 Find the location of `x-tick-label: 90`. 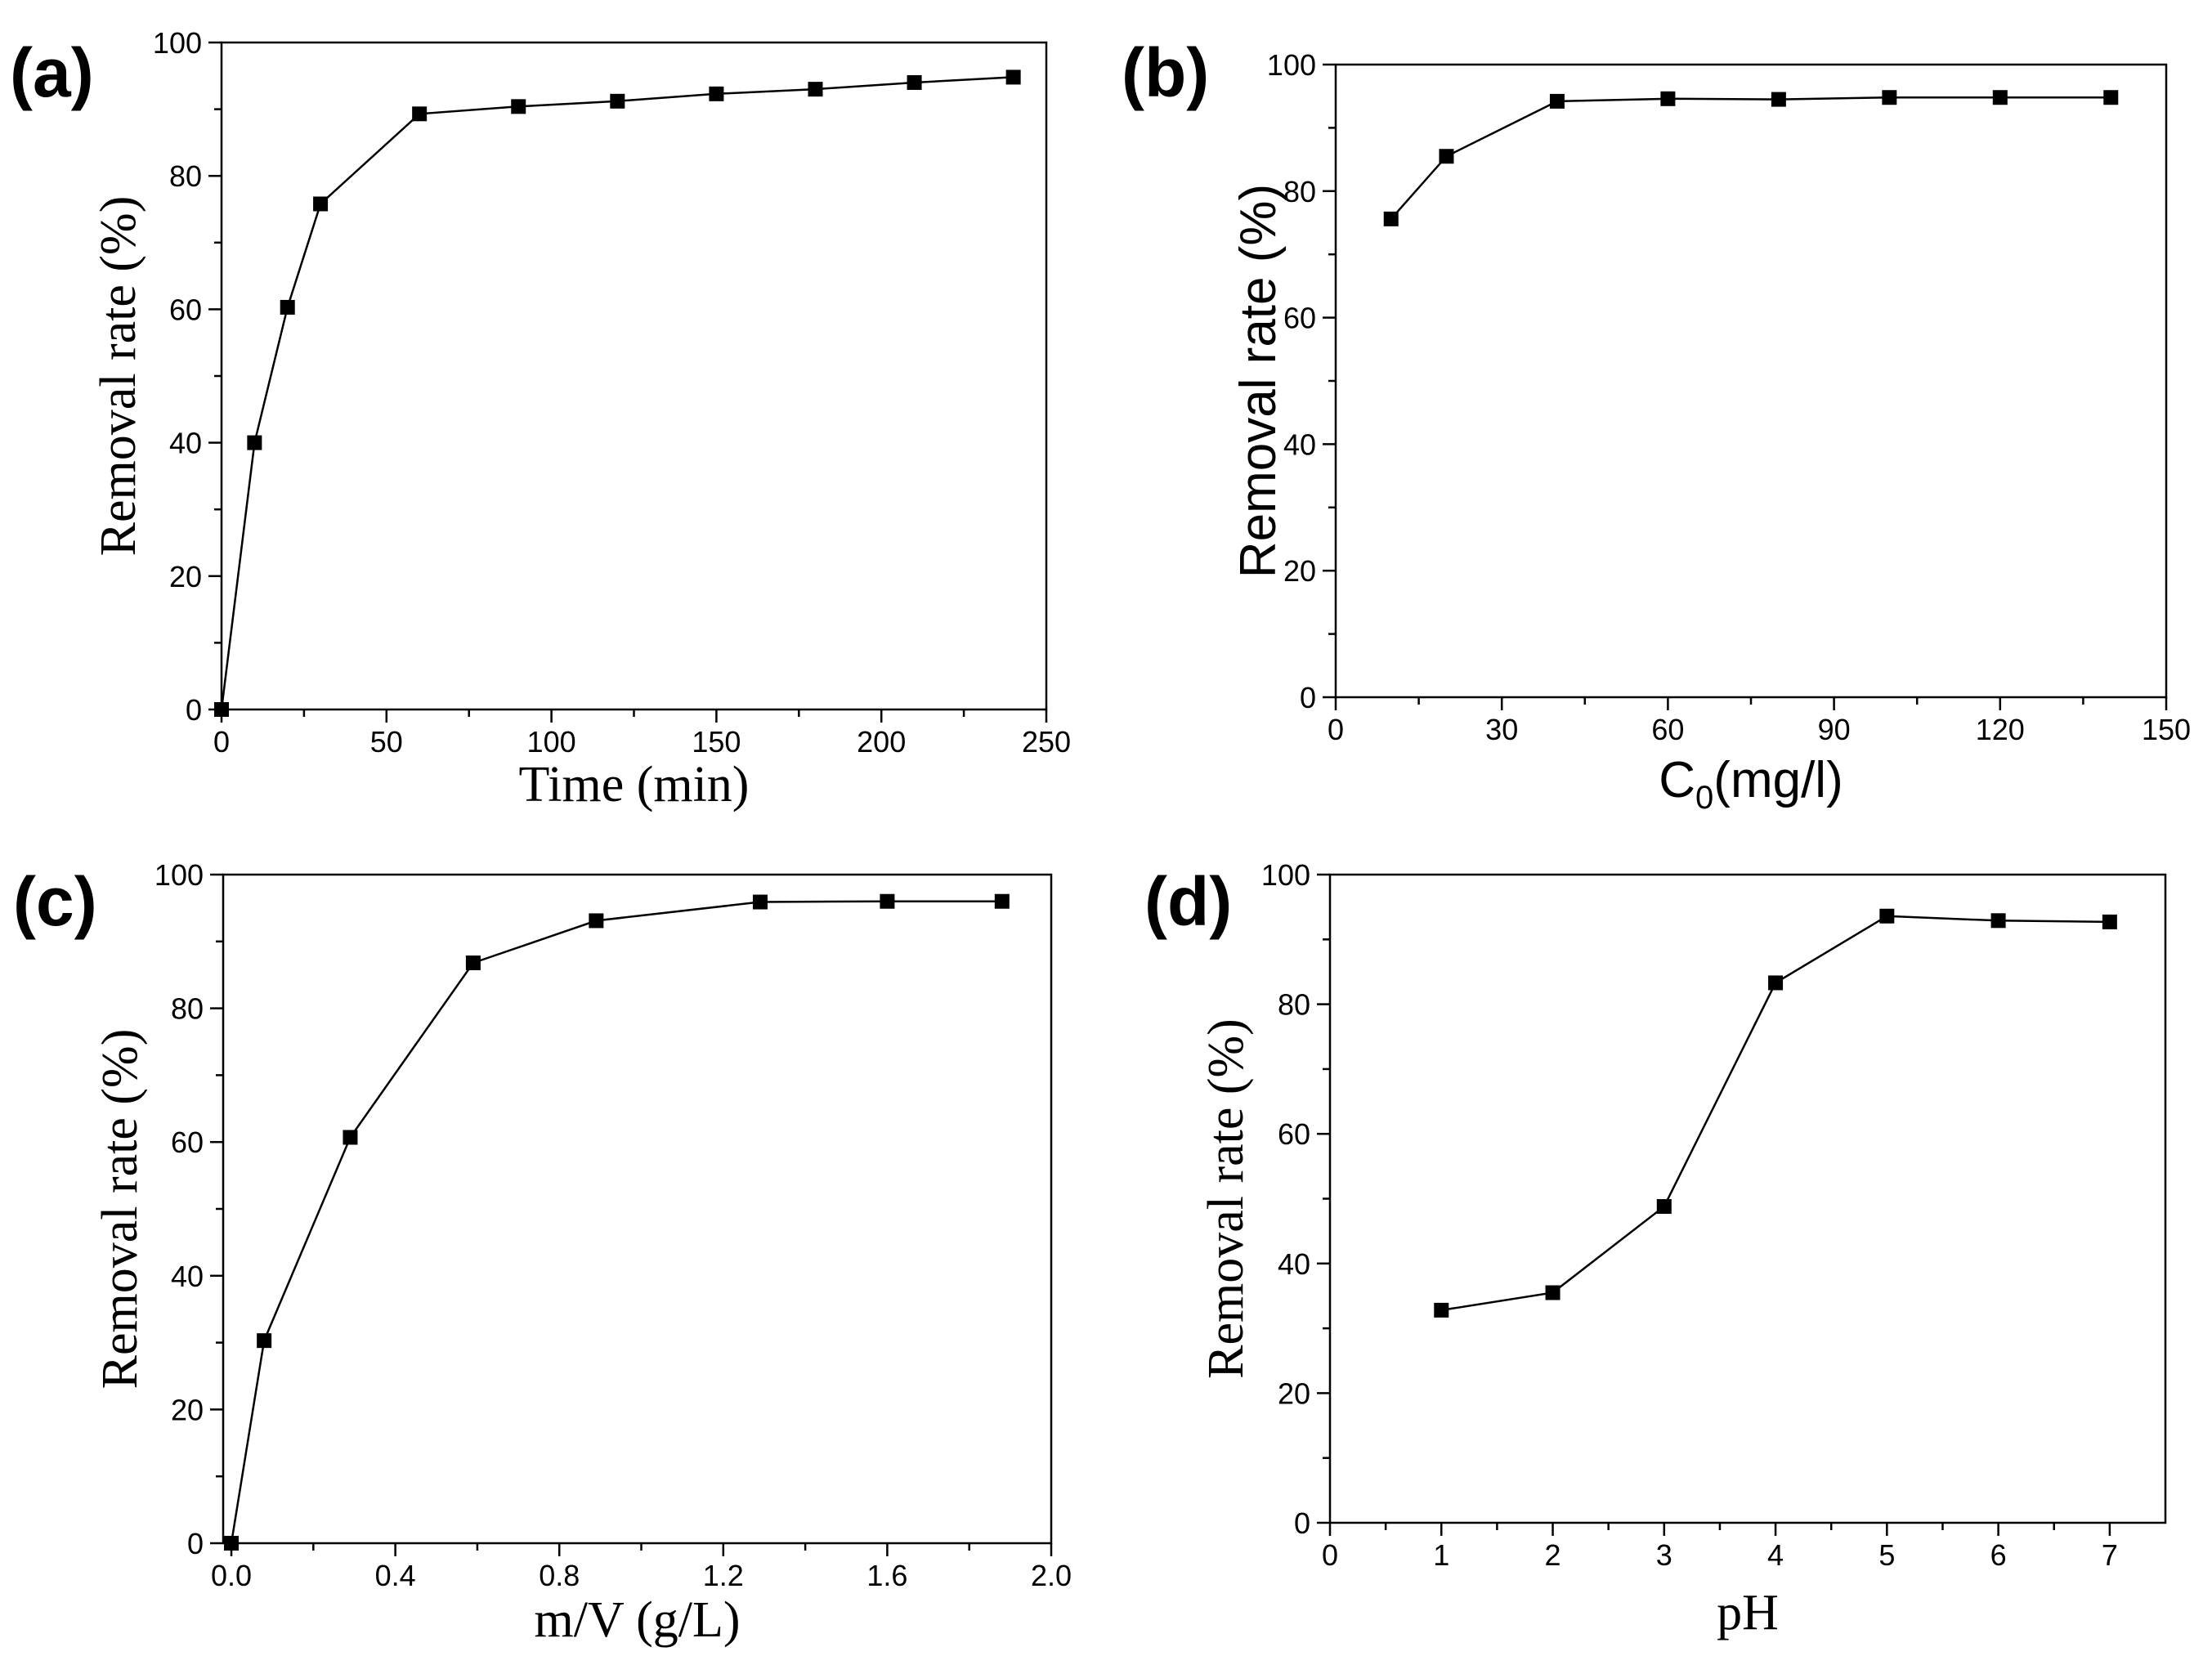

x-tick-label: 90 is located at coordinates (1834, 729).